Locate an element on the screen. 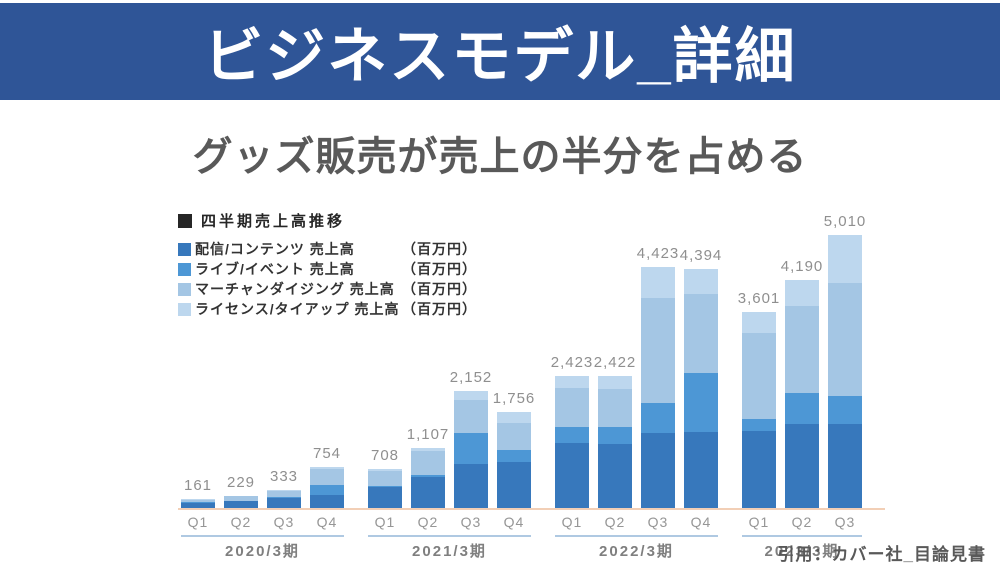 This screenshot has width=1000, height=571. bar-total-label: 3,601 is located at coordinates (759, 298).